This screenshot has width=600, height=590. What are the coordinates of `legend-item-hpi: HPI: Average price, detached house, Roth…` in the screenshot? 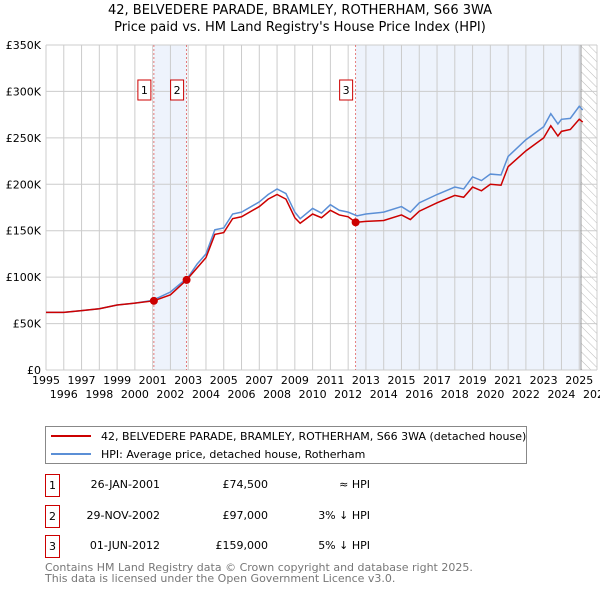 It's located at (208, 454).